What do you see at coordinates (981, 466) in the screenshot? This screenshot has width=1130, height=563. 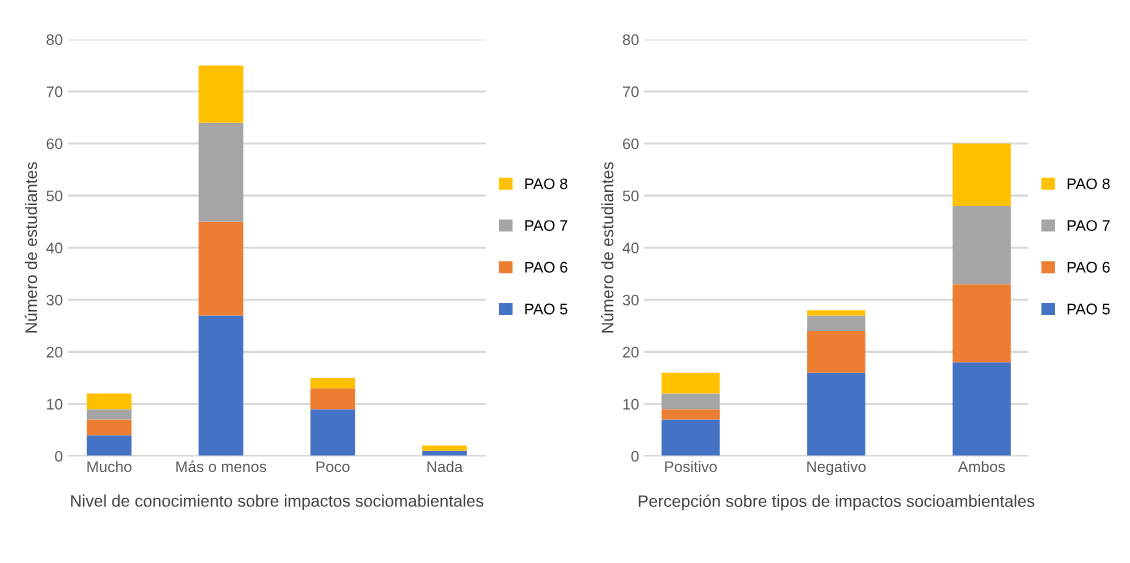 I see `x-tick-label: Ambos` at bounding box center [981, 466].